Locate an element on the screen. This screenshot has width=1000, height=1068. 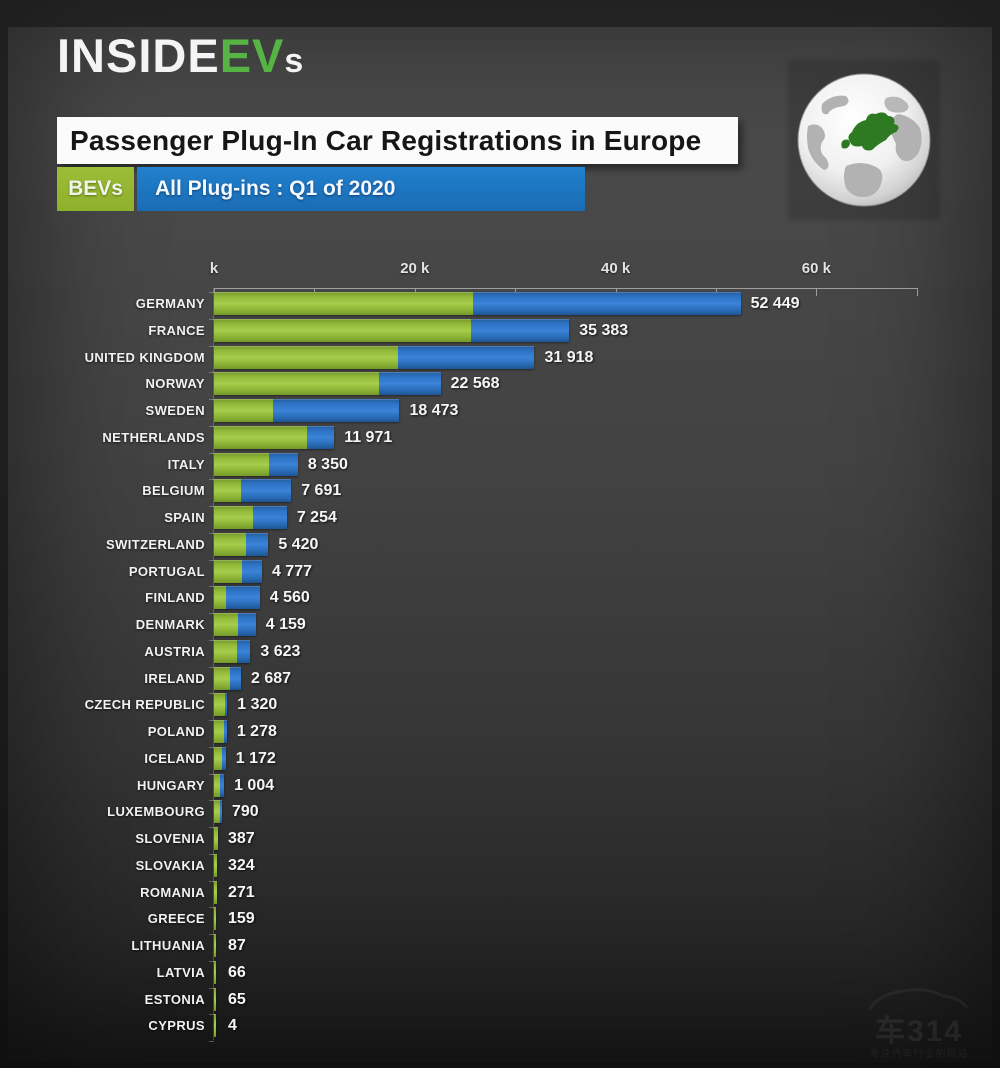
chart-row: SLOVENIA 387 is located at coordinates (500, 840).